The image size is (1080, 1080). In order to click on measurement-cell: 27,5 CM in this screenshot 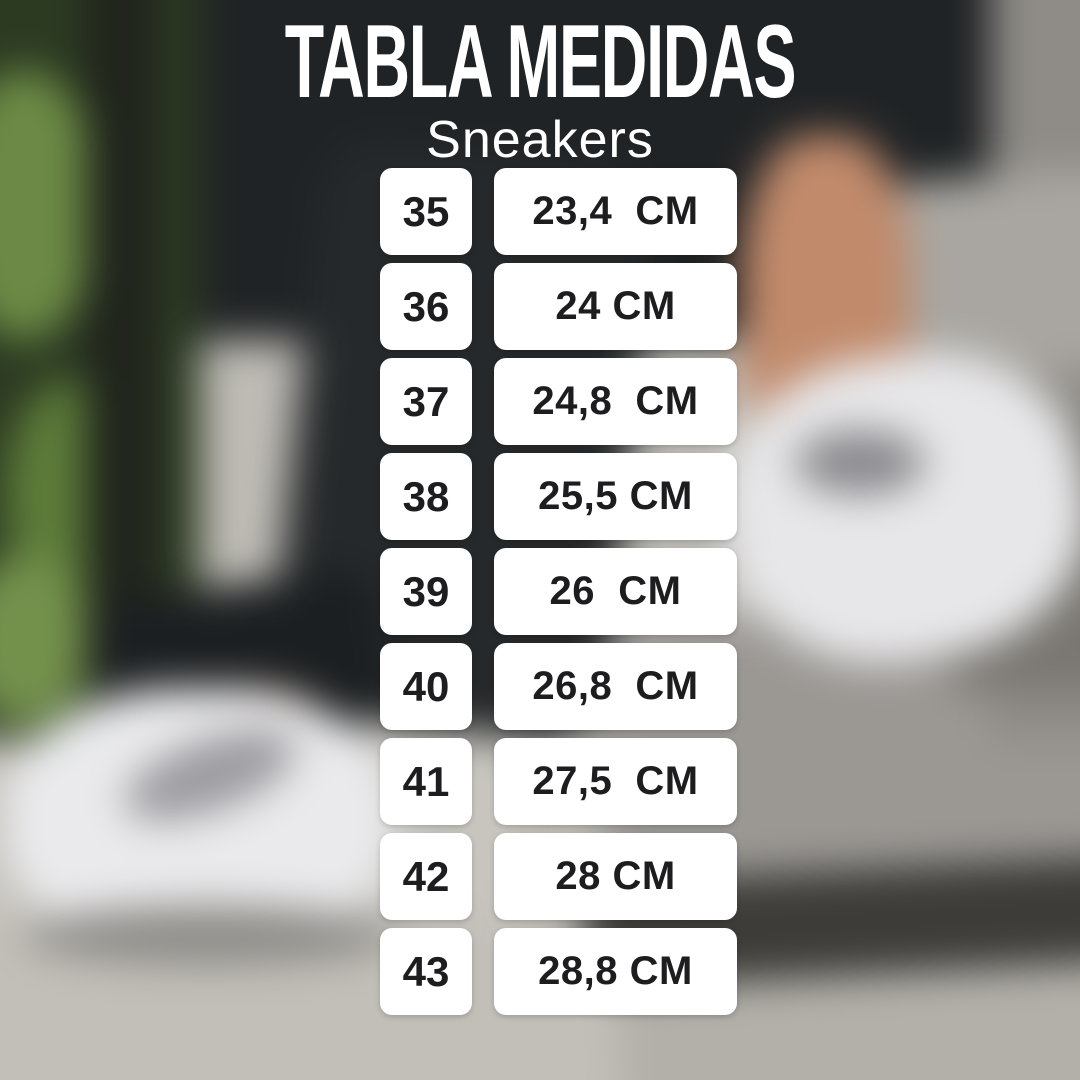, I will do `click(615, 781)`.